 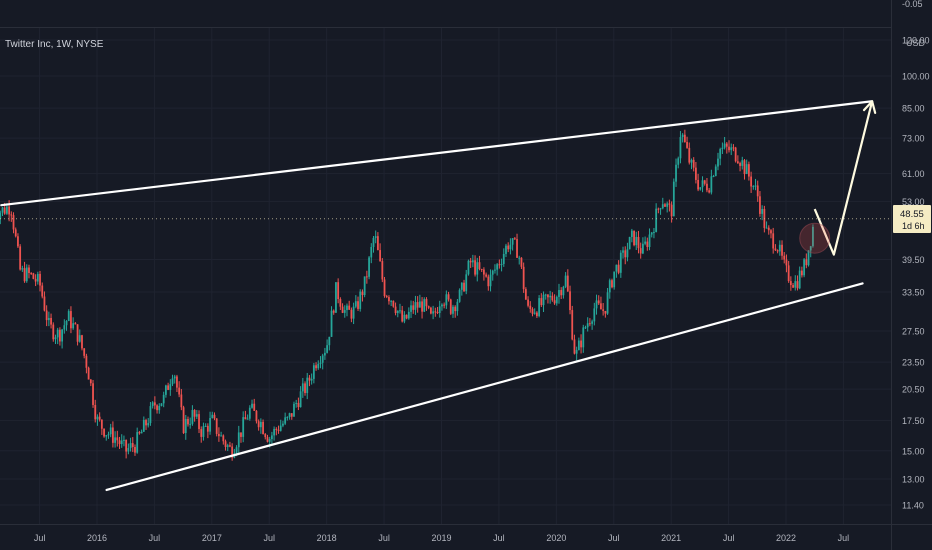 I want to click on highlight-circle, so click(x=815, y=238).